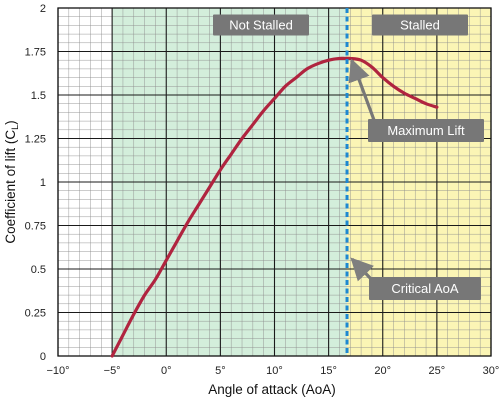  I want to click on y-tick-label: 2, so click(43, 9).